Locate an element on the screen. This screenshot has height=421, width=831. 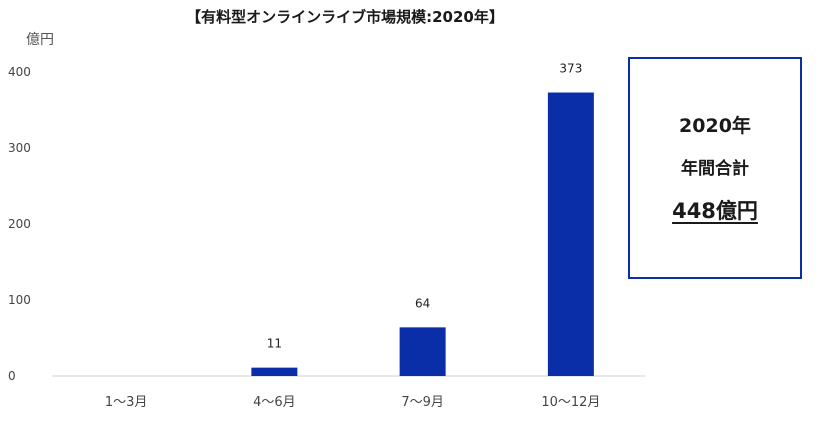
annual-total-box: 2020年 年間合計 448億円 is located at coordinates (715, 168).